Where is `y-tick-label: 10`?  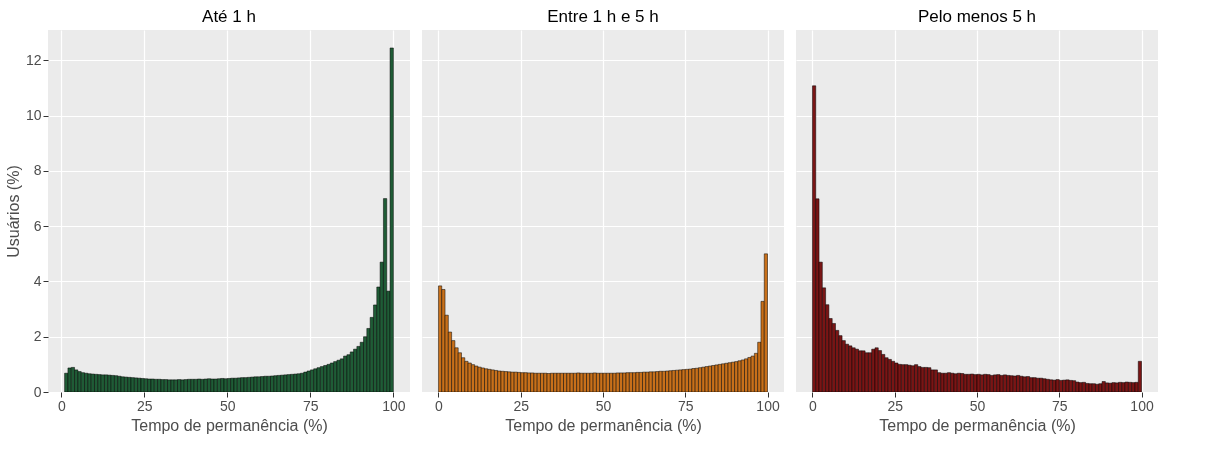 y-tick-label: 10 is located at coordinates (33, 115).